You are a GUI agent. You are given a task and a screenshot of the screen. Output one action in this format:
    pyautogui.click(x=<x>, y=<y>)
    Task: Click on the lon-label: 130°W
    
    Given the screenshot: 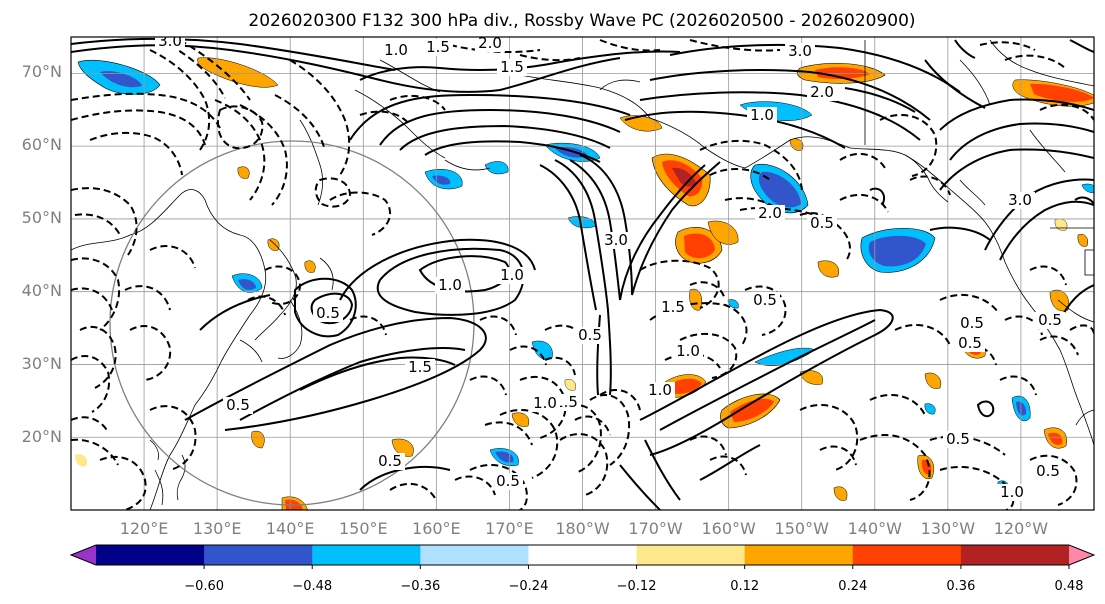 What is the action you would take?
    pyautogui.click(x=948, y=528)
    